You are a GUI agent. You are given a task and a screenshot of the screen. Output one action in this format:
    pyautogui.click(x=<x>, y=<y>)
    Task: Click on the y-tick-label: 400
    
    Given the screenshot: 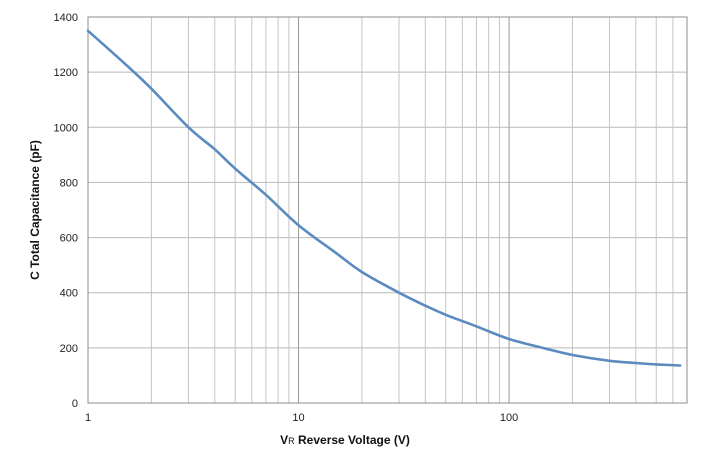 What is the action you would take?
    pyautogui.click(x=69, y=294)
    